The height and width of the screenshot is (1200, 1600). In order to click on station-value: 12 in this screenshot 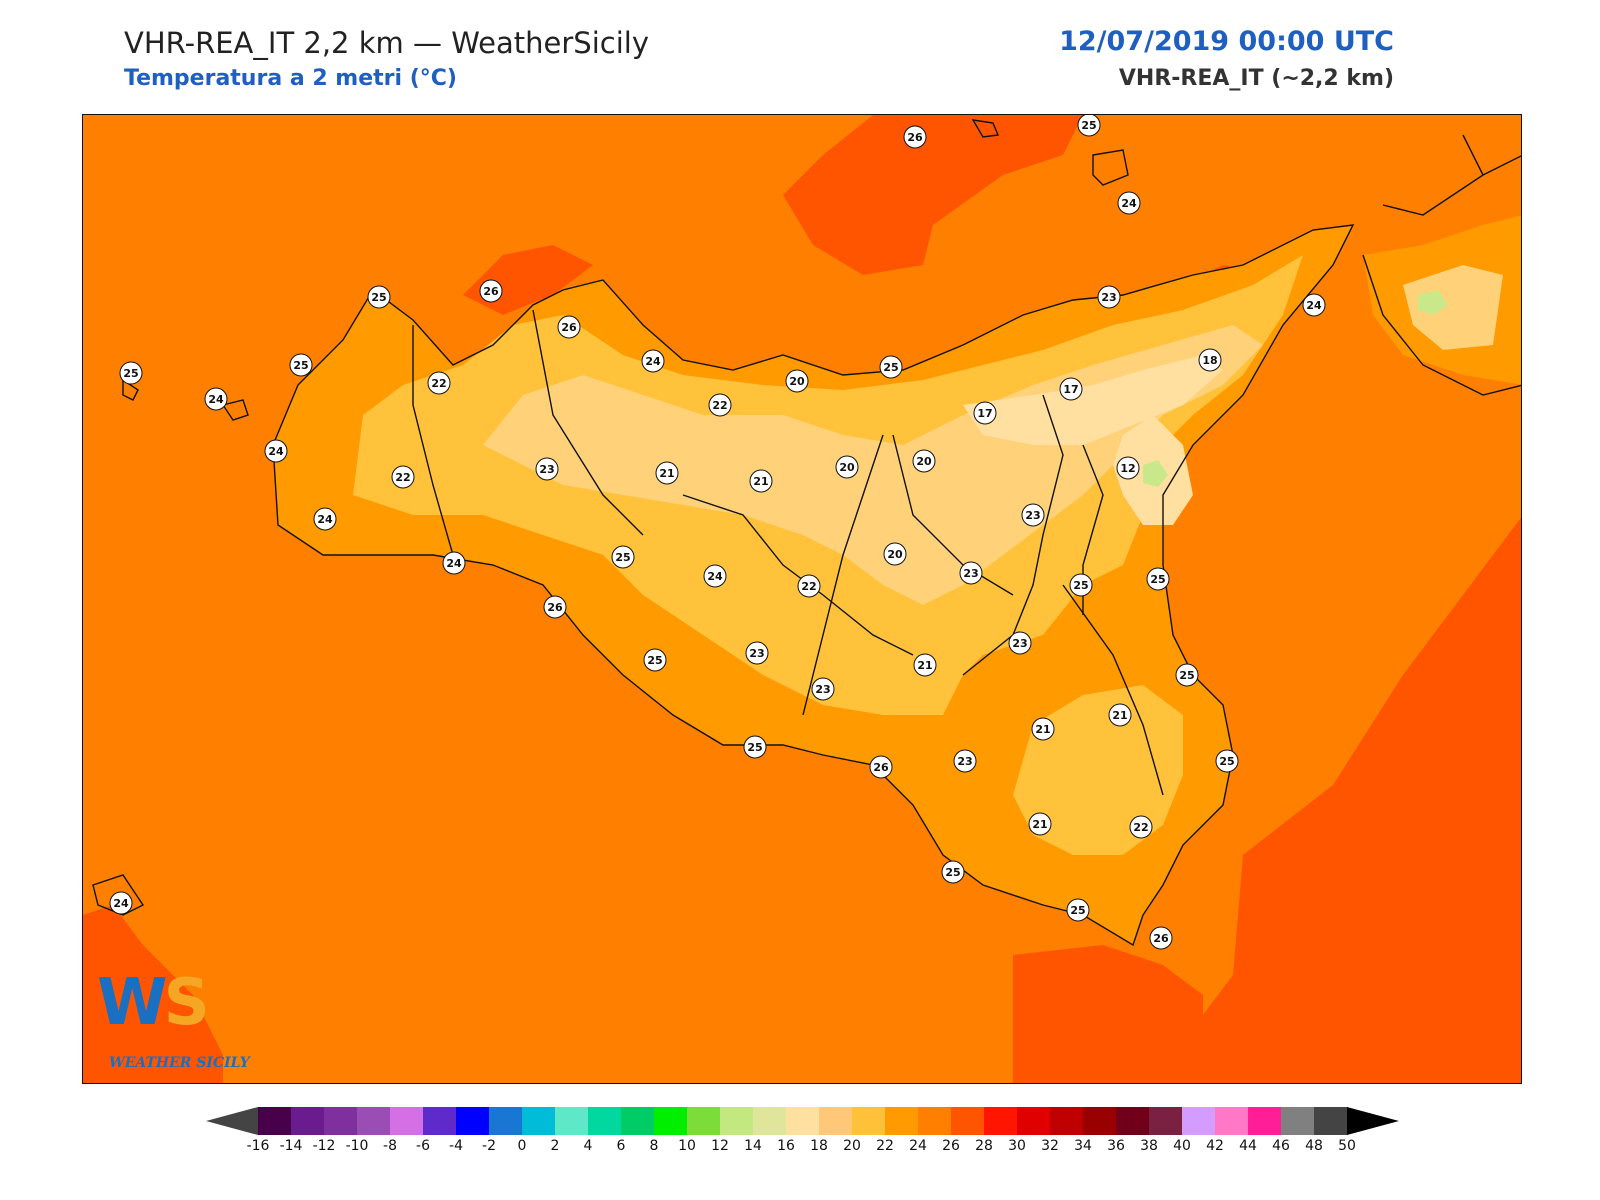, I will do `click(1127, 468)`.